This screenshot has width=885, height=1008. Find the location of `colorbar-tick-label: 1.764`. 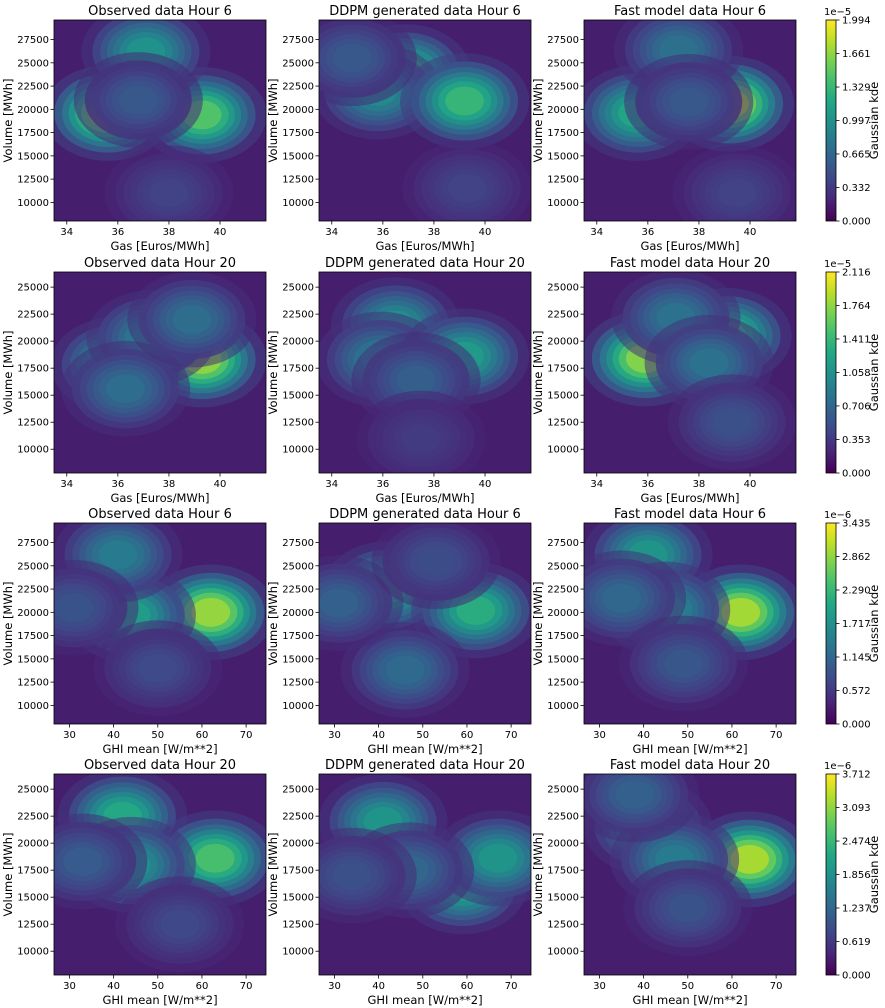

colorbar-tick-label: 1.764 is located at coordinates (856, 306).